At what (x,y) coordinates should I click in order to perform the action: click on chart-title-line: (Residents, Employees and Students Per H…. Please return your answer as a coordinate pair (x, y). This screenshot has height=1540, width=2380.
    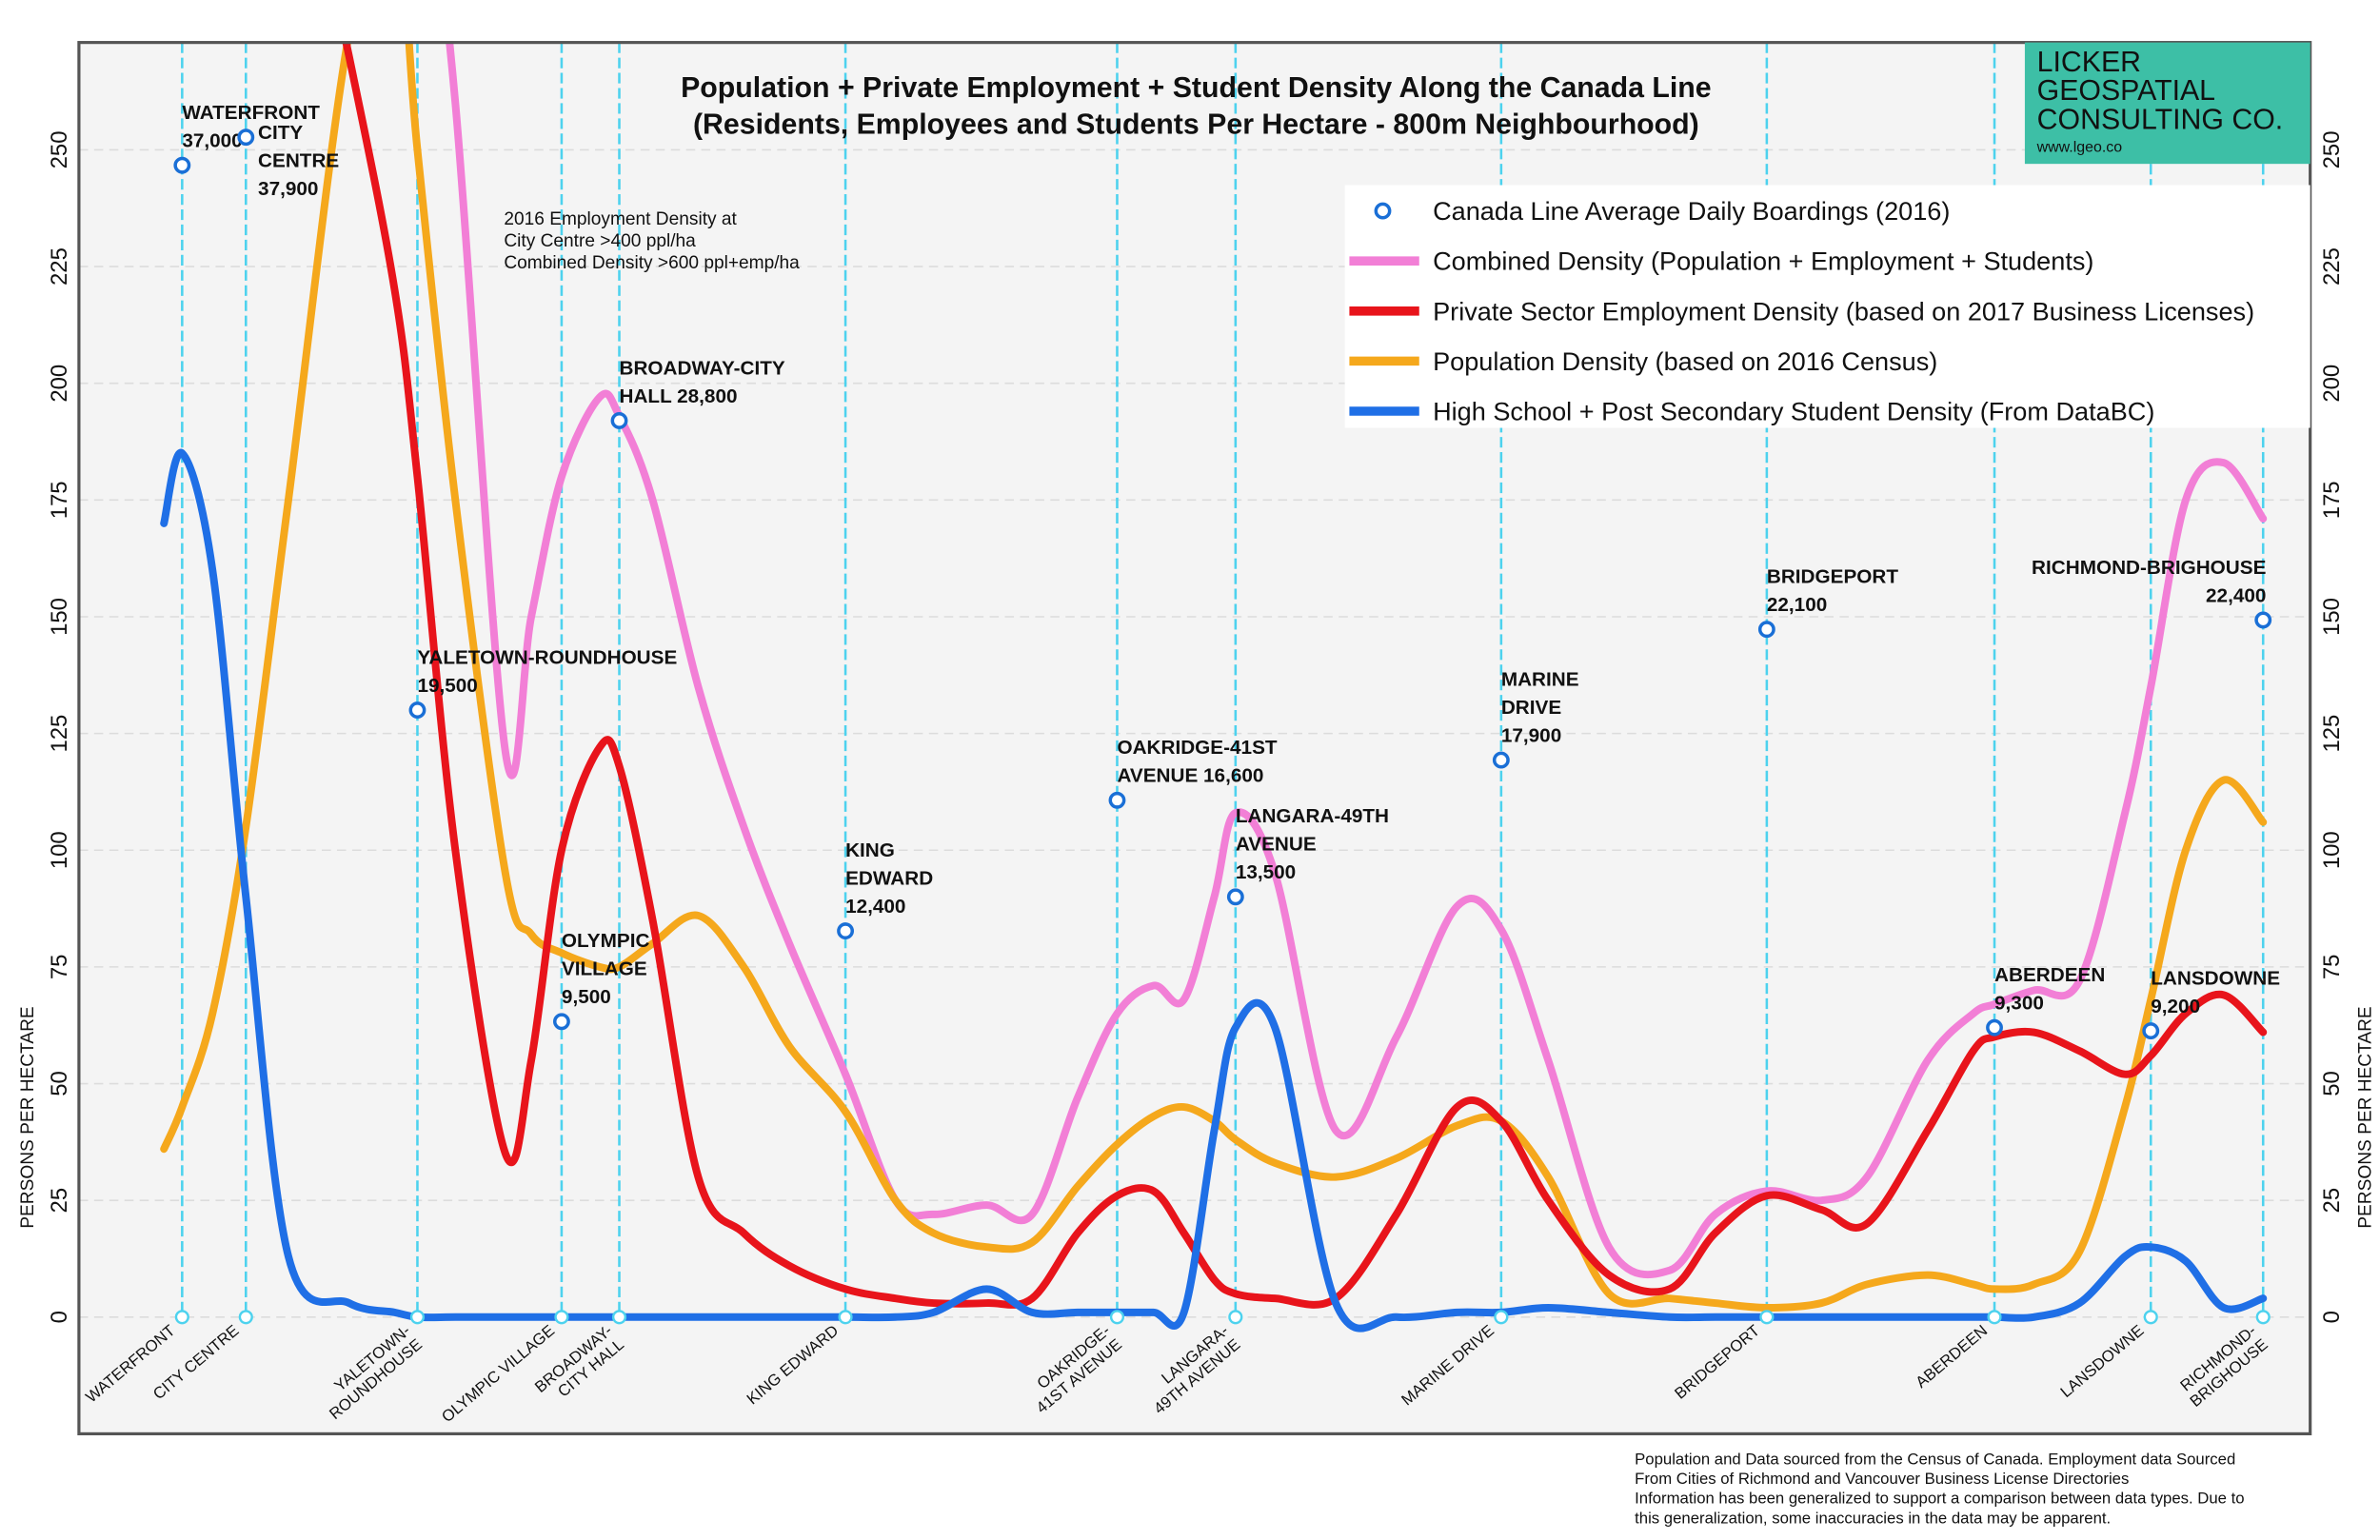
    Looking at the image, I should click on (1196, 124).